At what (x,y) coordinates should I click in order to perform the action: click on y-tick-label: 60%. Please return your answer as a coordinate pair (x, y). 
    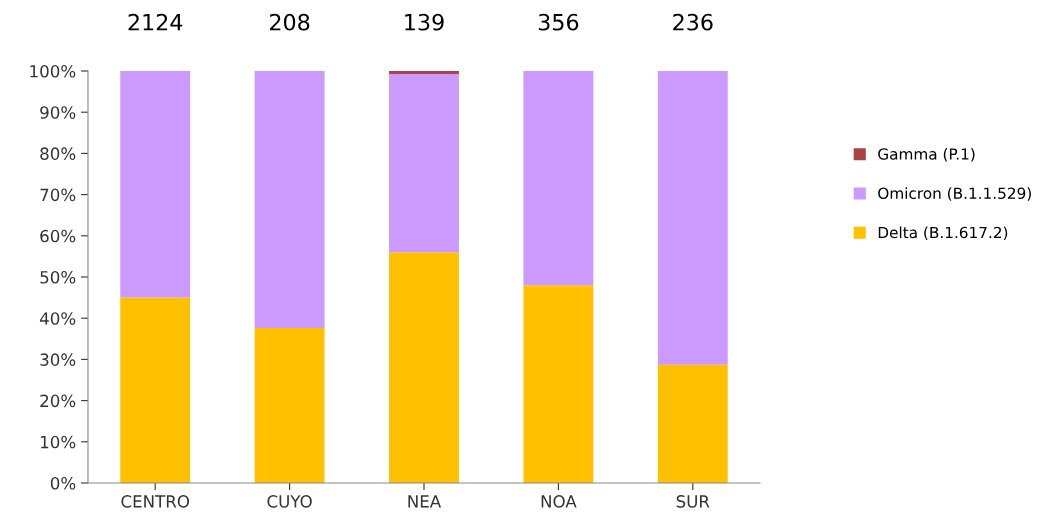
    Looking at the image, I should click on (58, 236).